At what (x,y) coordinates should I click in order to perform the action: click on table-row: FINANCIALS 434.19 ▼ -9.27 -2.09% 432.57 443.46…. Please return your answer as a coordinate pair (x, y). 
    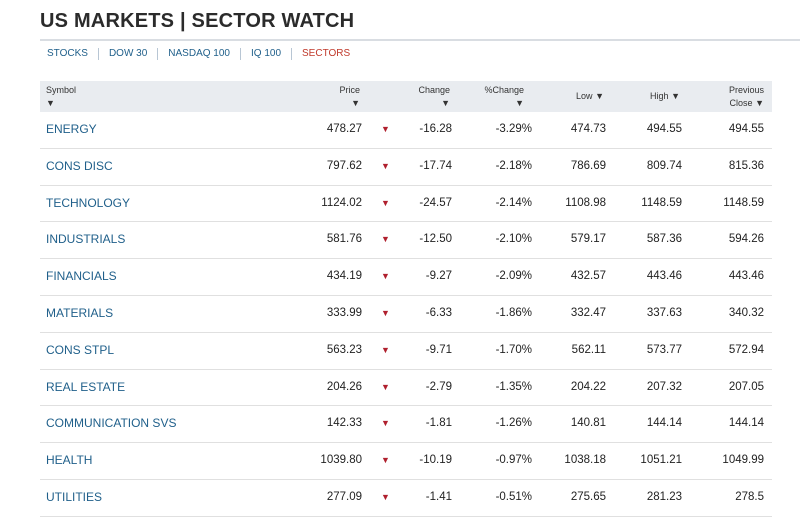
    Looking at the image, I should click on (406, 277).